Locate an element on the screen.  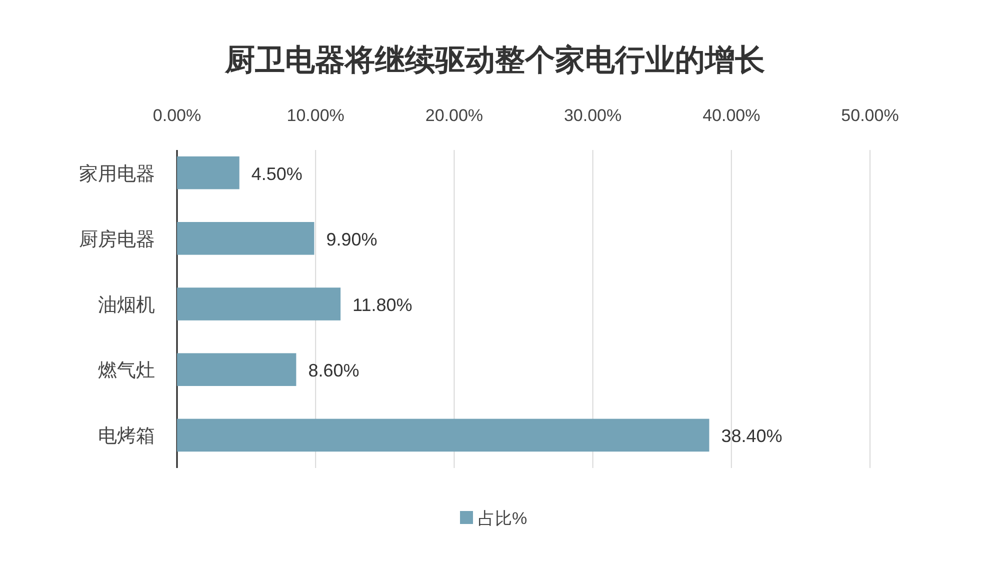
data-label: 11.80% is located at coordinates (382, 305).